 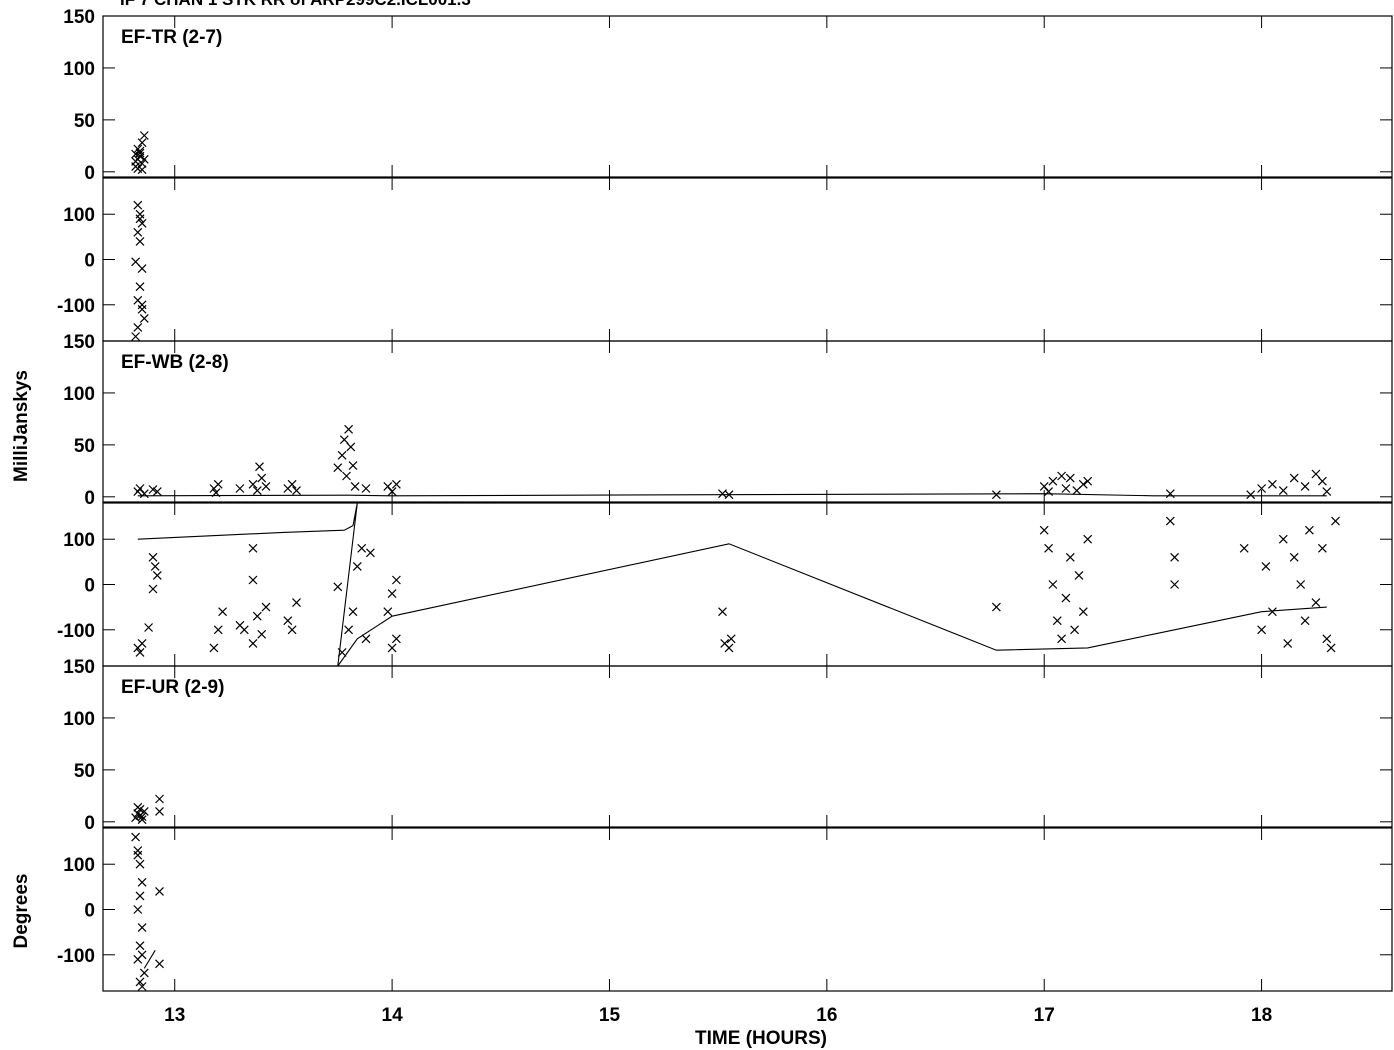 I want to click on amplitude-y-tick-label: 150, so click(x=79, y=17).